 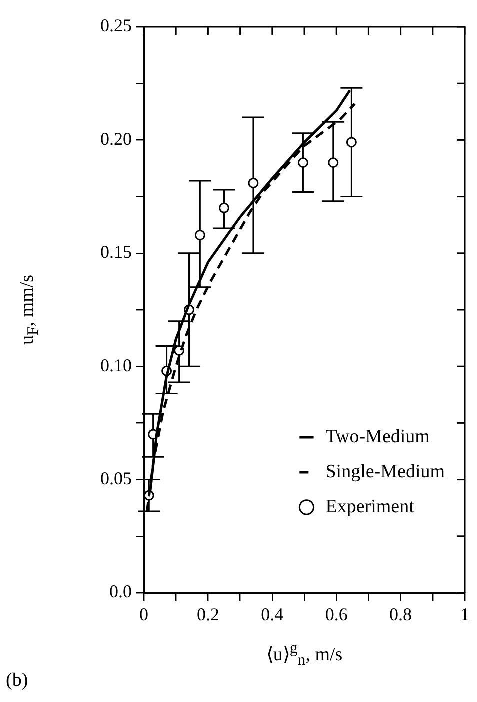 I want to click on x-tick-label: 0.8, so click(x=401, y=614).